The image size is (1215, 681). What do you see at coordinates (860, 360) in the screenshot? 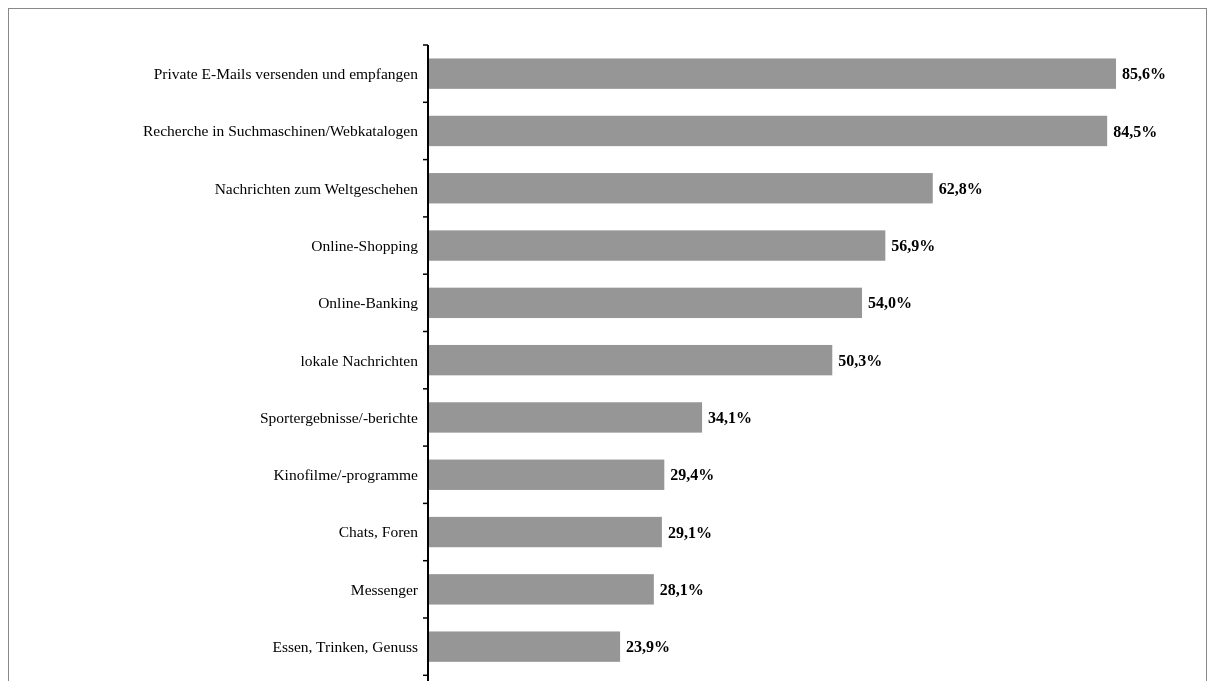
I see `data-label: 50,3%` at bounding box center [860, 360].